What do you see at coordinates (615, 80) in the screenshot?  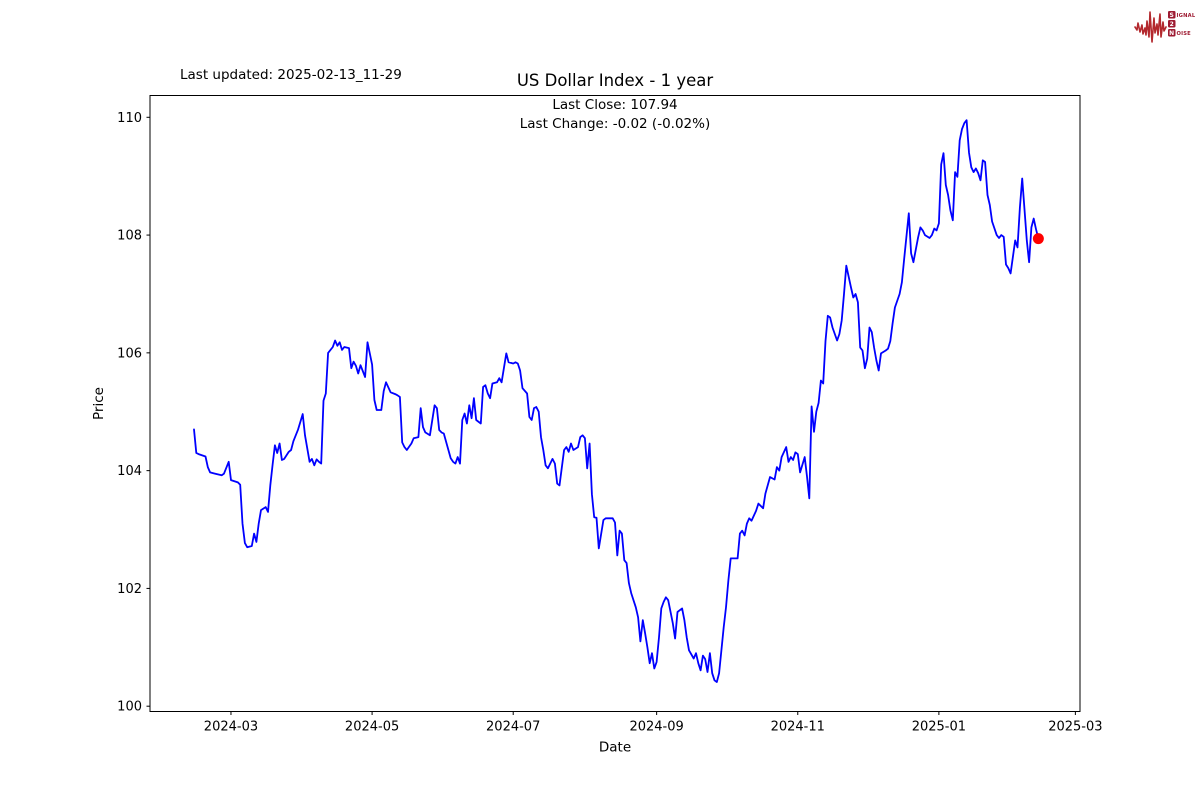 I see `chart-title: US Dollar Index - 1 year` at bounding box center [615, 80].